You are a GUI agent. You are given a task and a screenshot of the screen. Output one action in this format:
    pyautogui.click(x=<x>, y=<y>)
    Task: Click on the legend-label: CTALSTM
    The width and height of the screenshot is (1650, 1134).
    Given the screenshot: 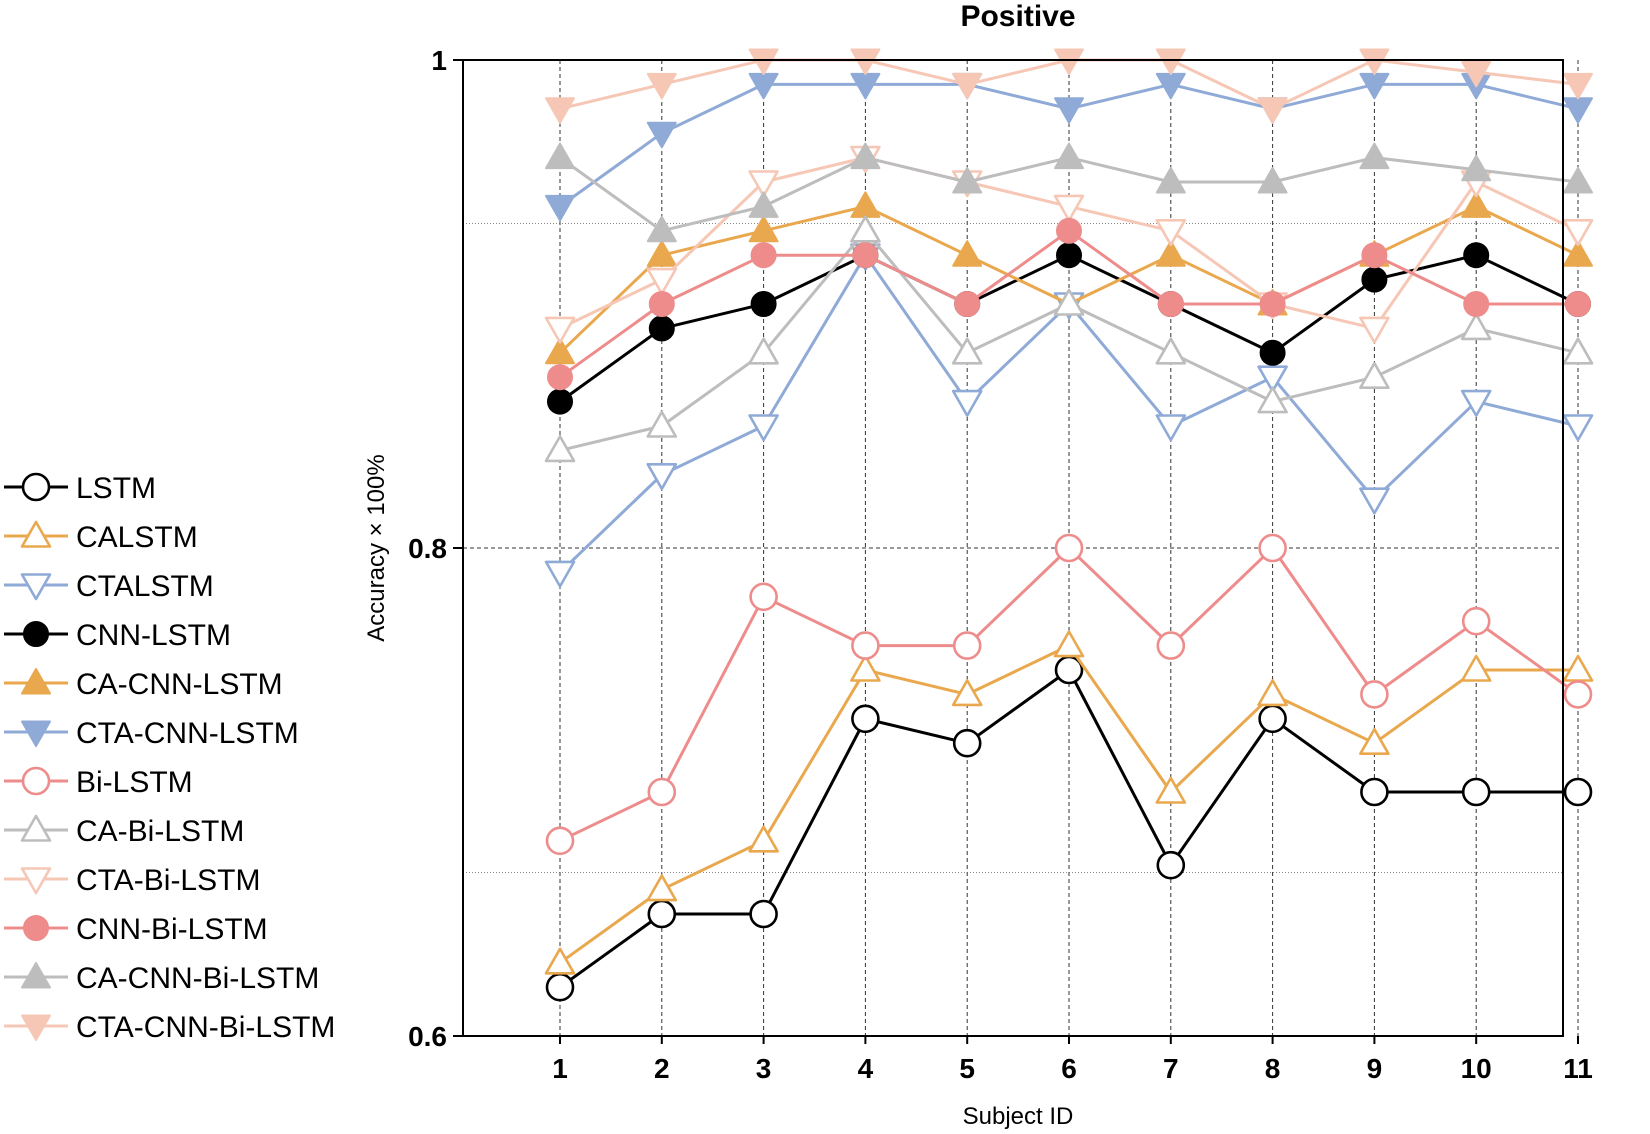 What is the action you would take?
    pyautogui.click(x=145, y=586)
    